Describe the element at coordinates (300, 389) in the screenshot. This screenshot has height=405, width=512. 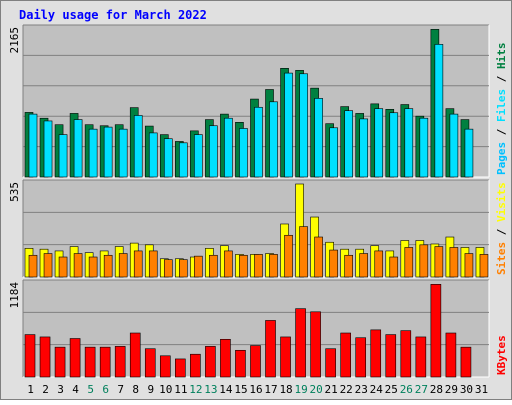
I see `x-tick-label-19: 19` at that location.